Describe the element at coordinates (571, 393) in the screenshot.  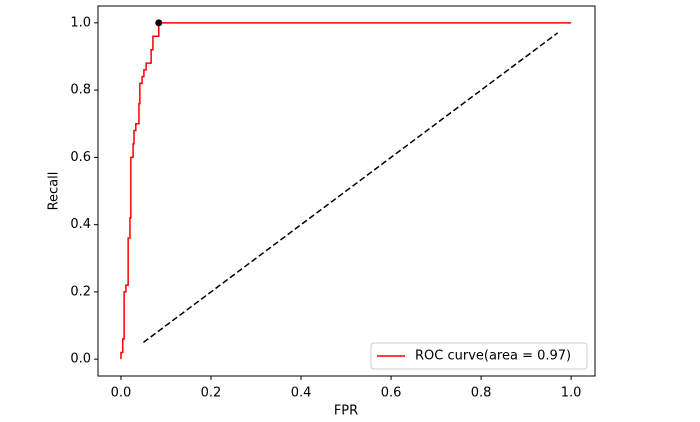
I see `x-tick-label: 1.0` at that location.